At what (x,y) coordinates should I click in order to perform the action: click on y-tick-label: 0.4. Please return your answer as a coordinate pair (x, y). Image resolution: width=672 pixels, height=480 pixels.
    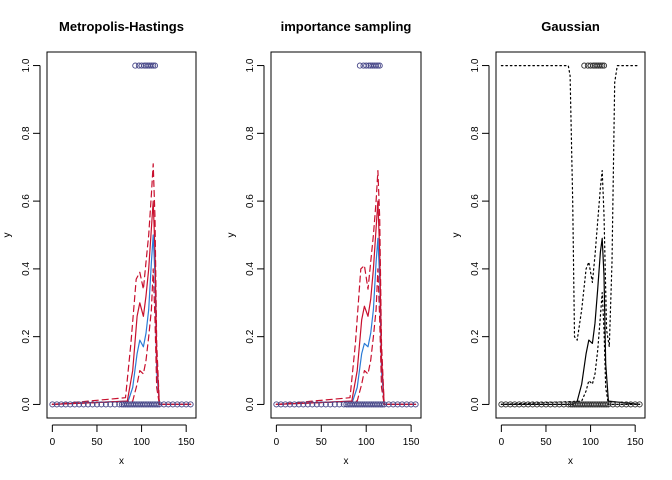
    Looking at the image, I should click on (26, 269).